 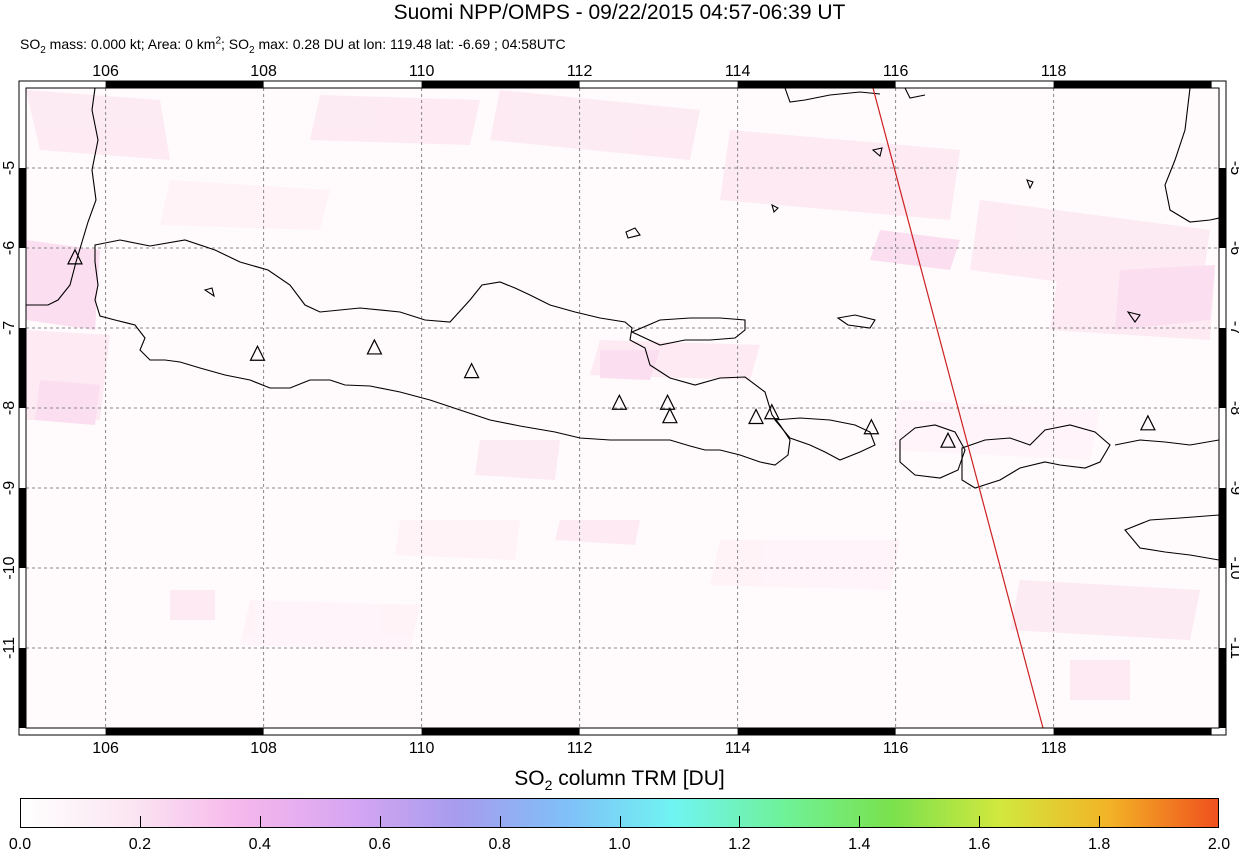 What do you see at coordinates (1054, 748) in the screenshot?
I see `lon-tick-bottom: 118` at bounding box center [1054, 748].